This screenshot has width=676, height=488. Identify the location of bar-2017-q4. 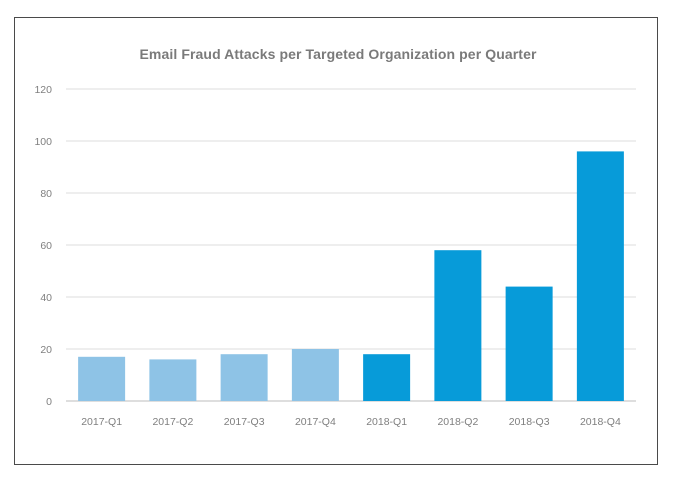
(315, 375).